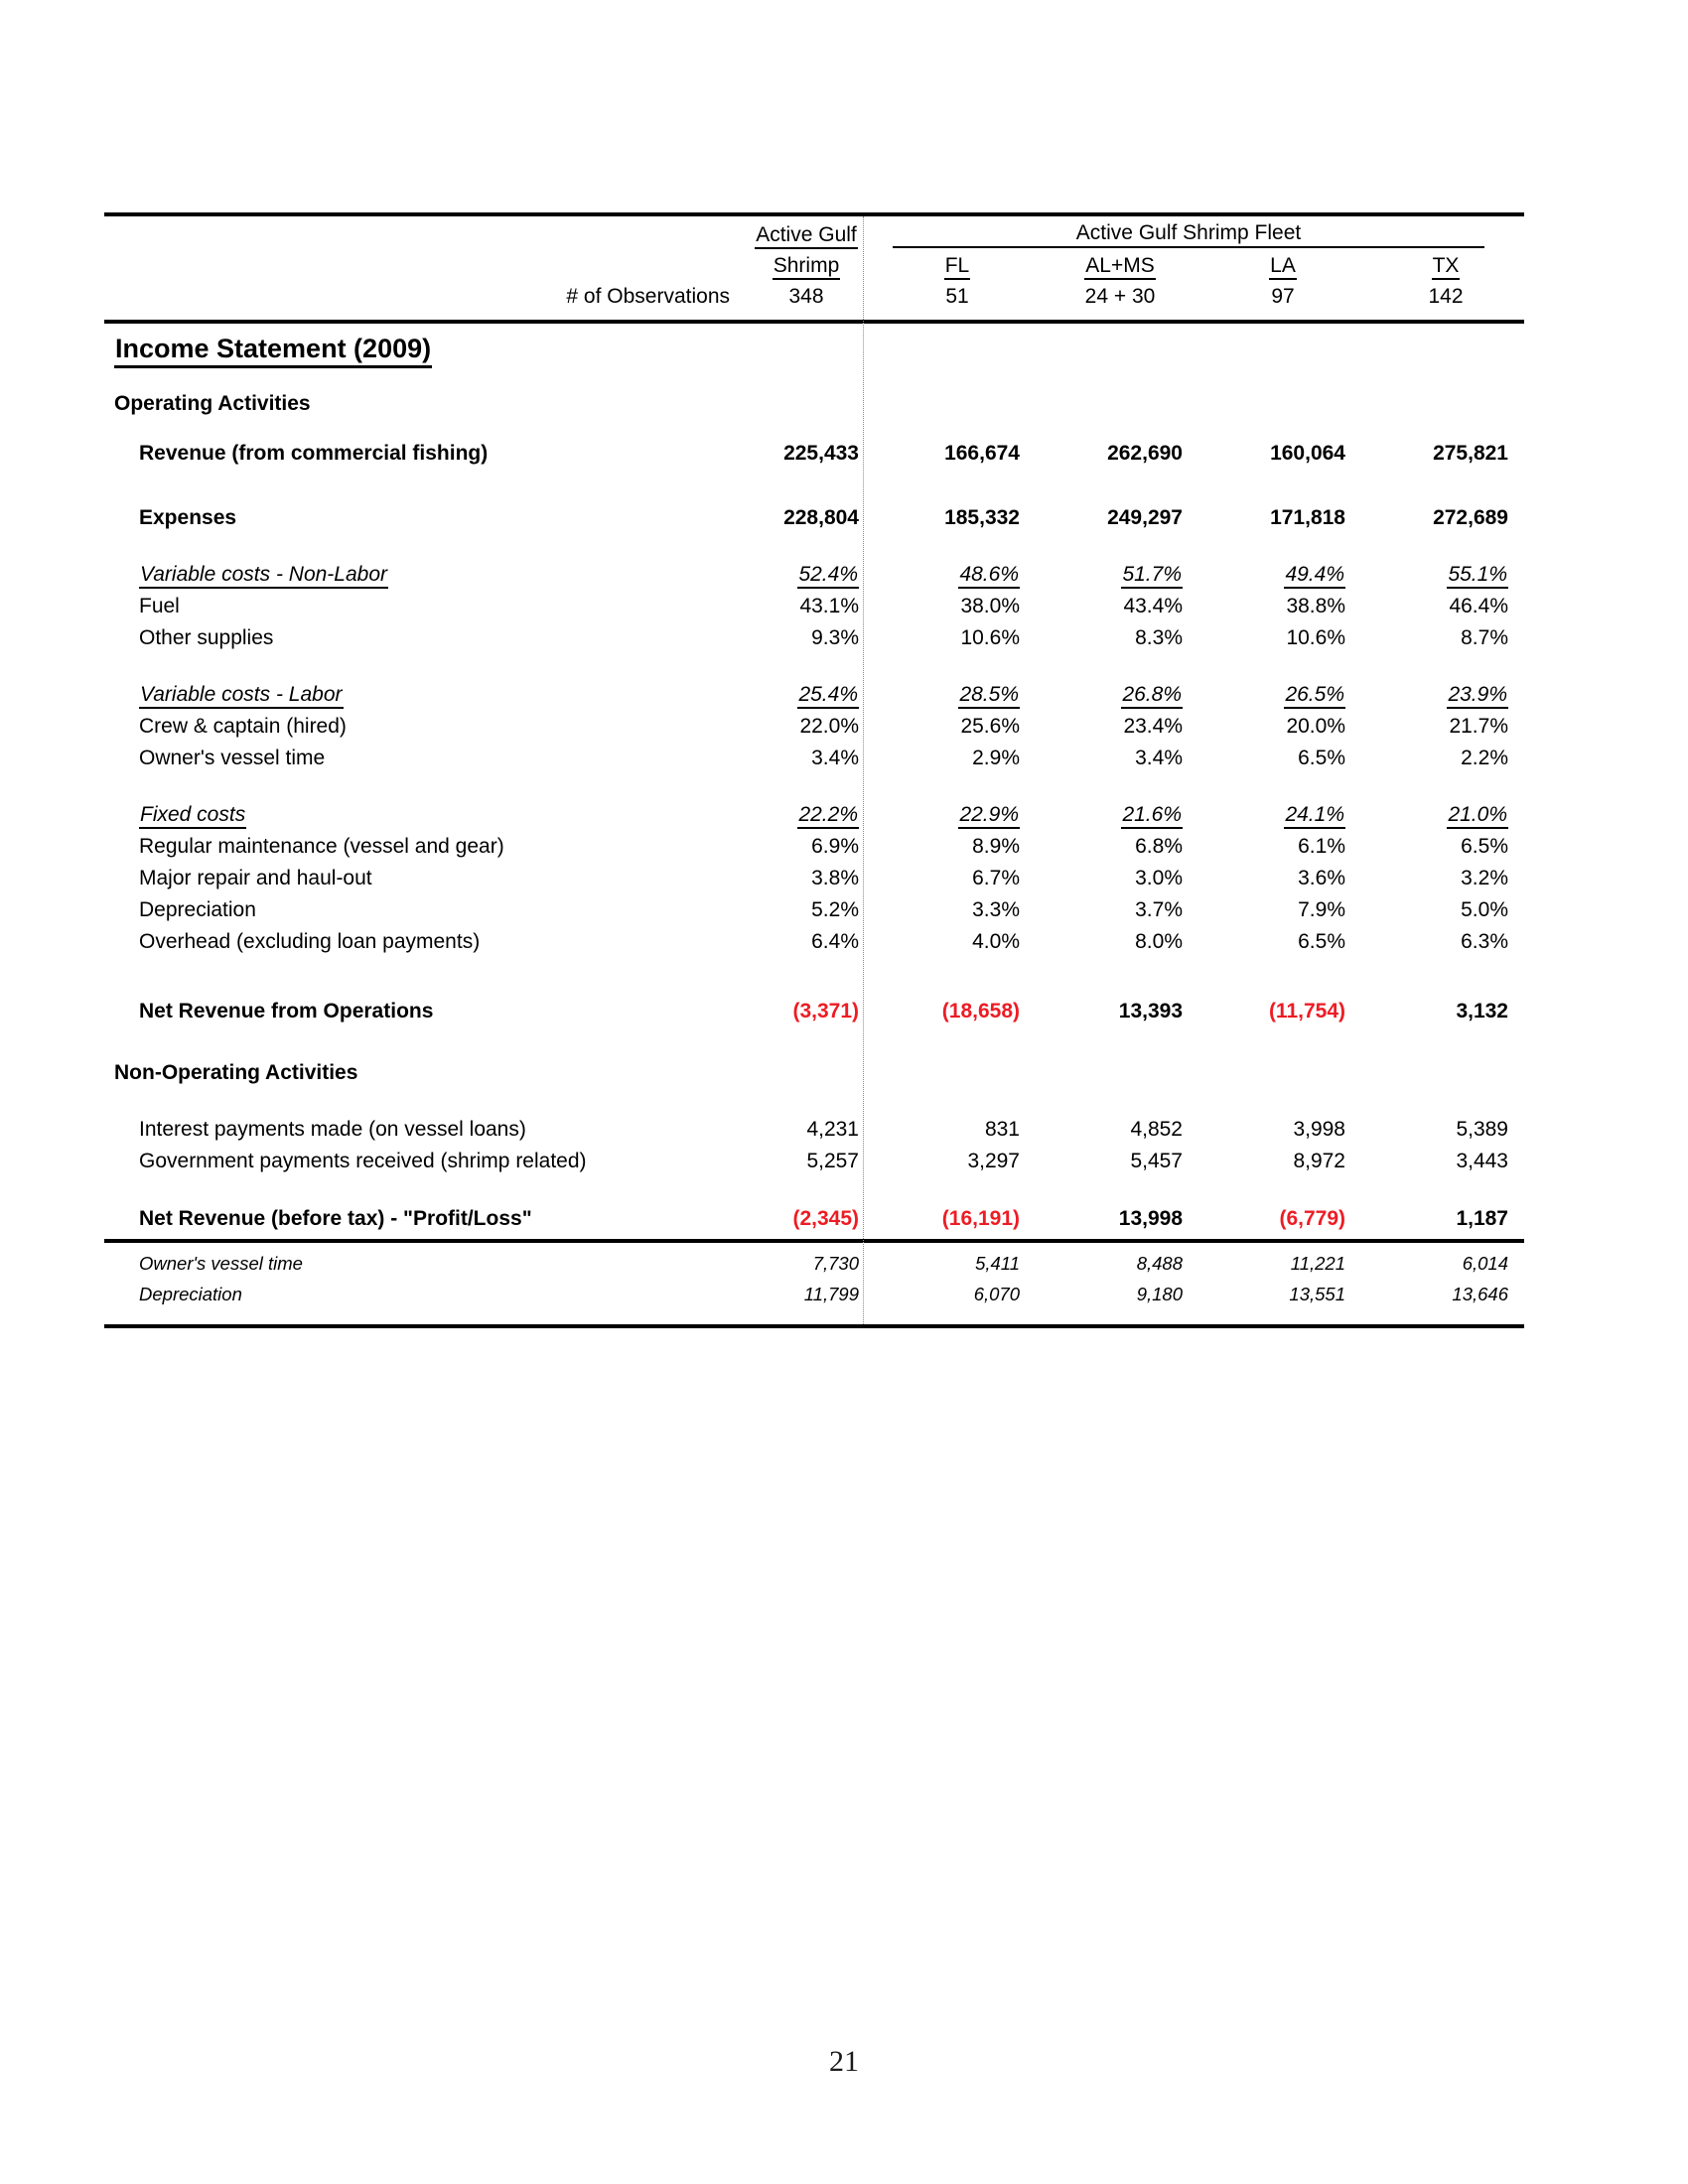 The height and width of the screenshot is (2184, 1688). What do you see at coordinates (1477, 576) in the screenshot?
I see `underlined-value: 55.1%` at bounding box center [1477, 576].